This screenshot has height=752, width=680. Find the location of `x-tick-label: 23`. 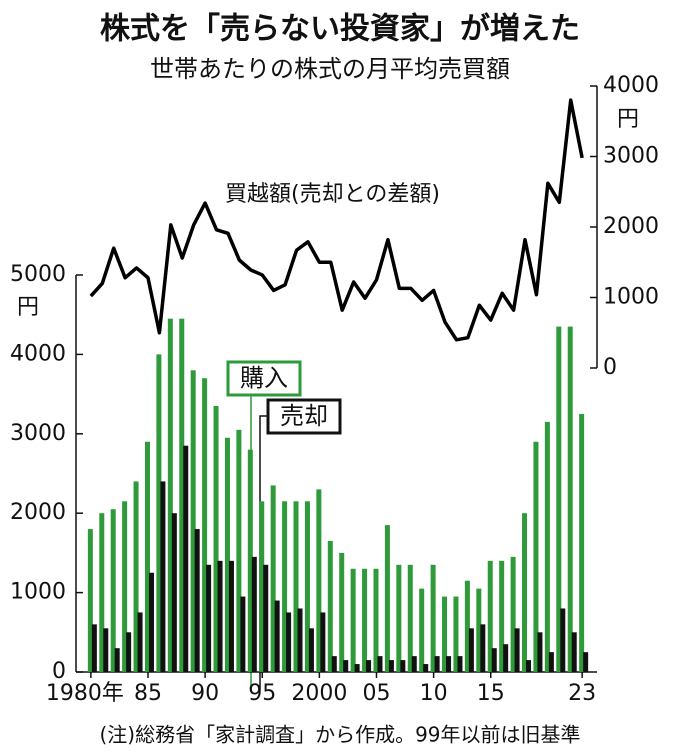

x-tick-label: 23 is located at coordinates (582, 693).